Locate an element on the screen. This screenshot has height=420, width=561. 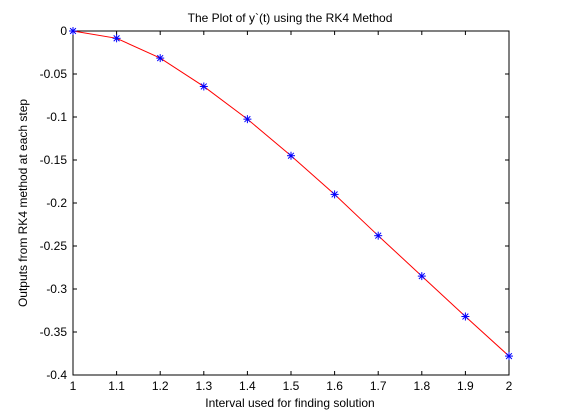
x-tick-label: 1 is located at coordinates (73, 386).